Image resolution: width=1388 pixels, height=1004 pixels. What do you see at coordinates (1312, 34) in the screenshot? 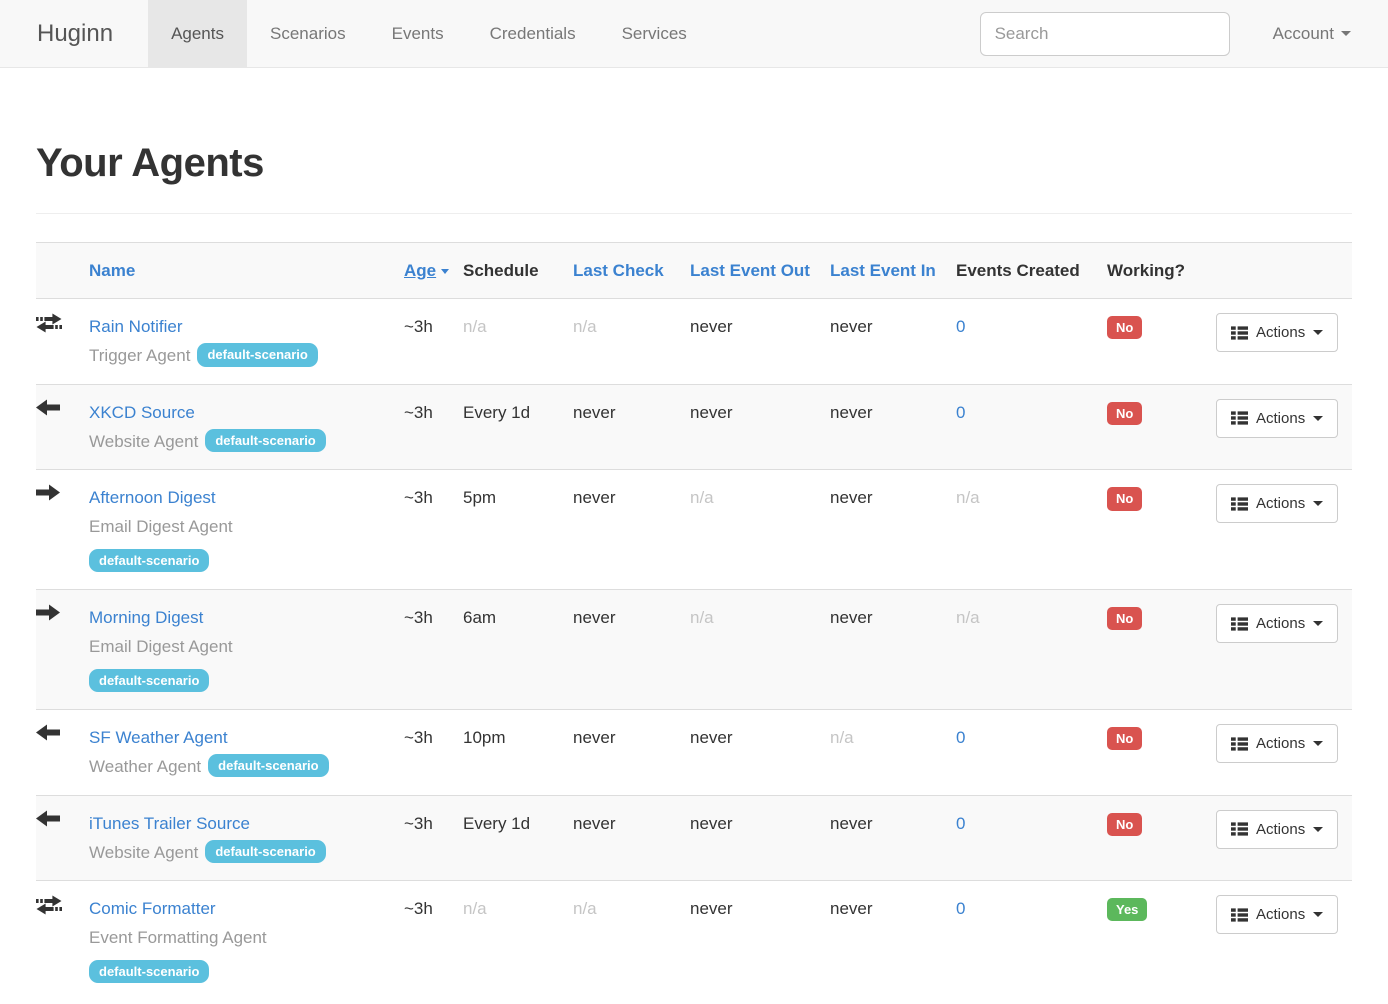
I see `account-menu: Account` at bounding box center [1312, 34].